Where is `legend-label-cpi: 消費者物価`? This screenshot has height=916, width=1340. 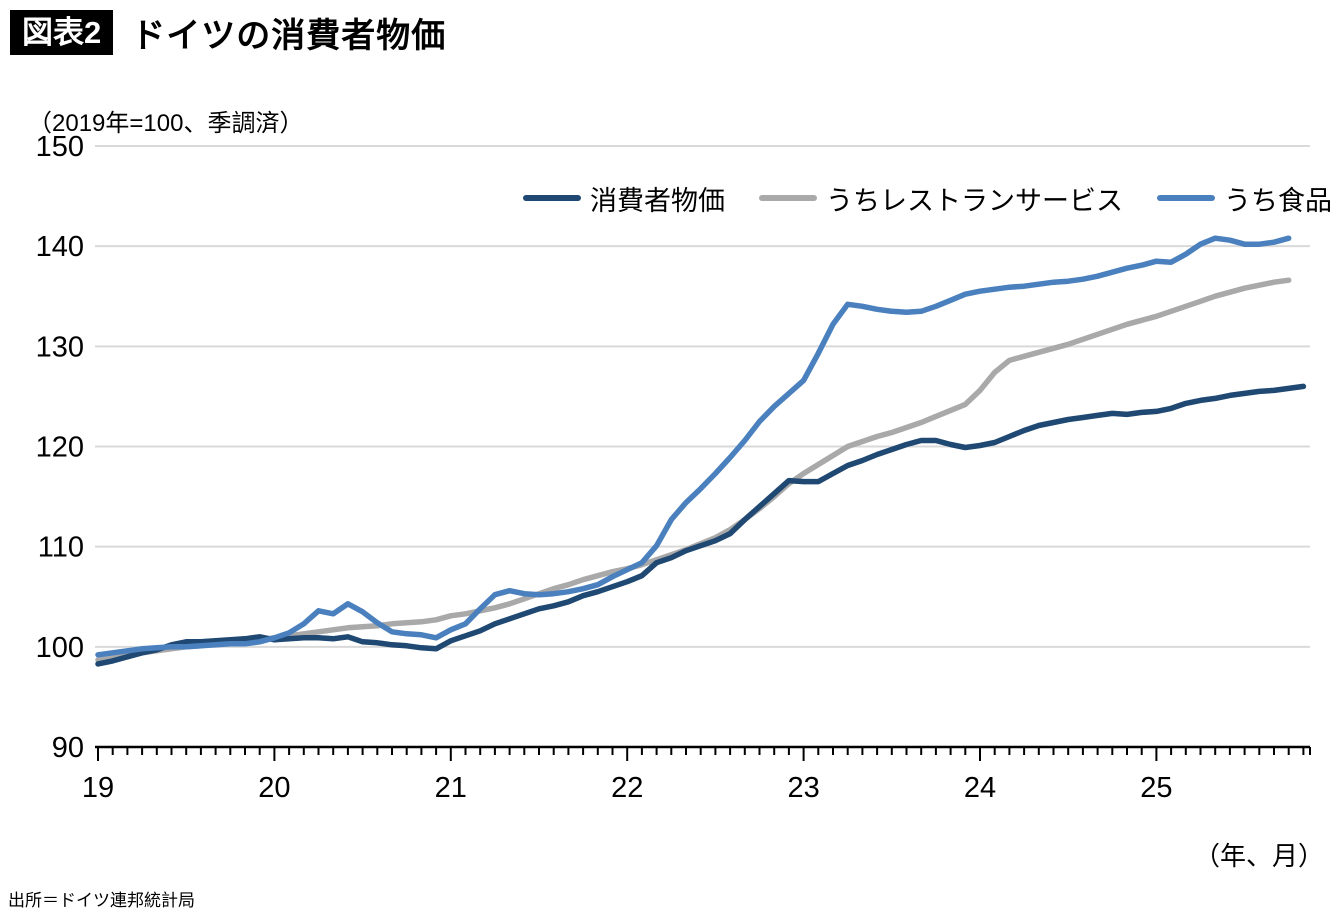
legend-label-cpi: 消費者物価 is located at coordinates (657, 200).